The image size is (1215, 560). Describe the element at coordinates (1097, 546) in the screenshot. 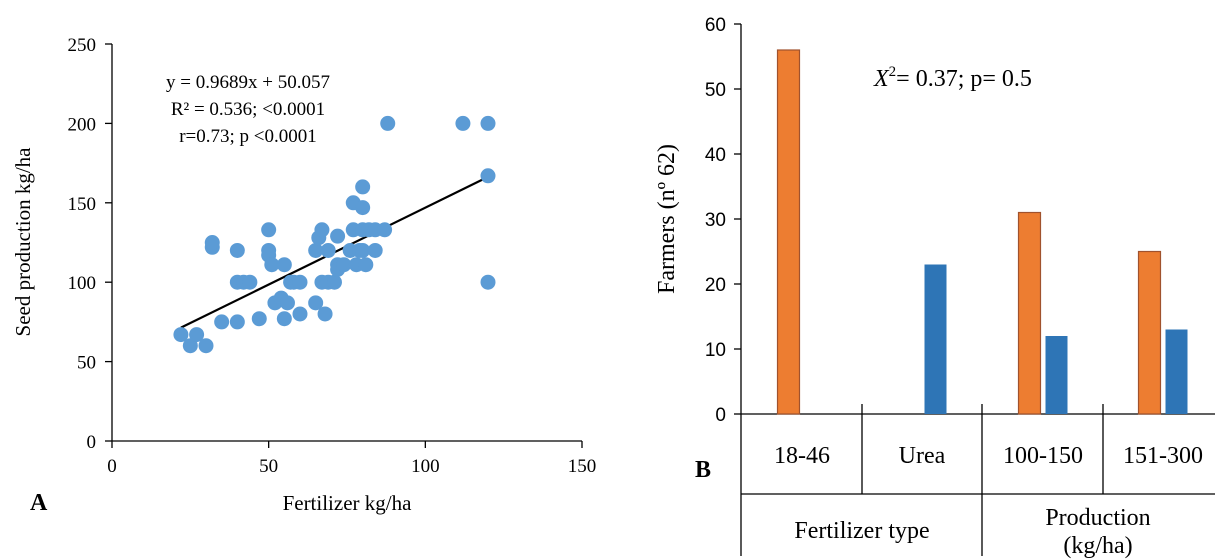

I see `group-label-production-line2: (kg/ha)` at that location.